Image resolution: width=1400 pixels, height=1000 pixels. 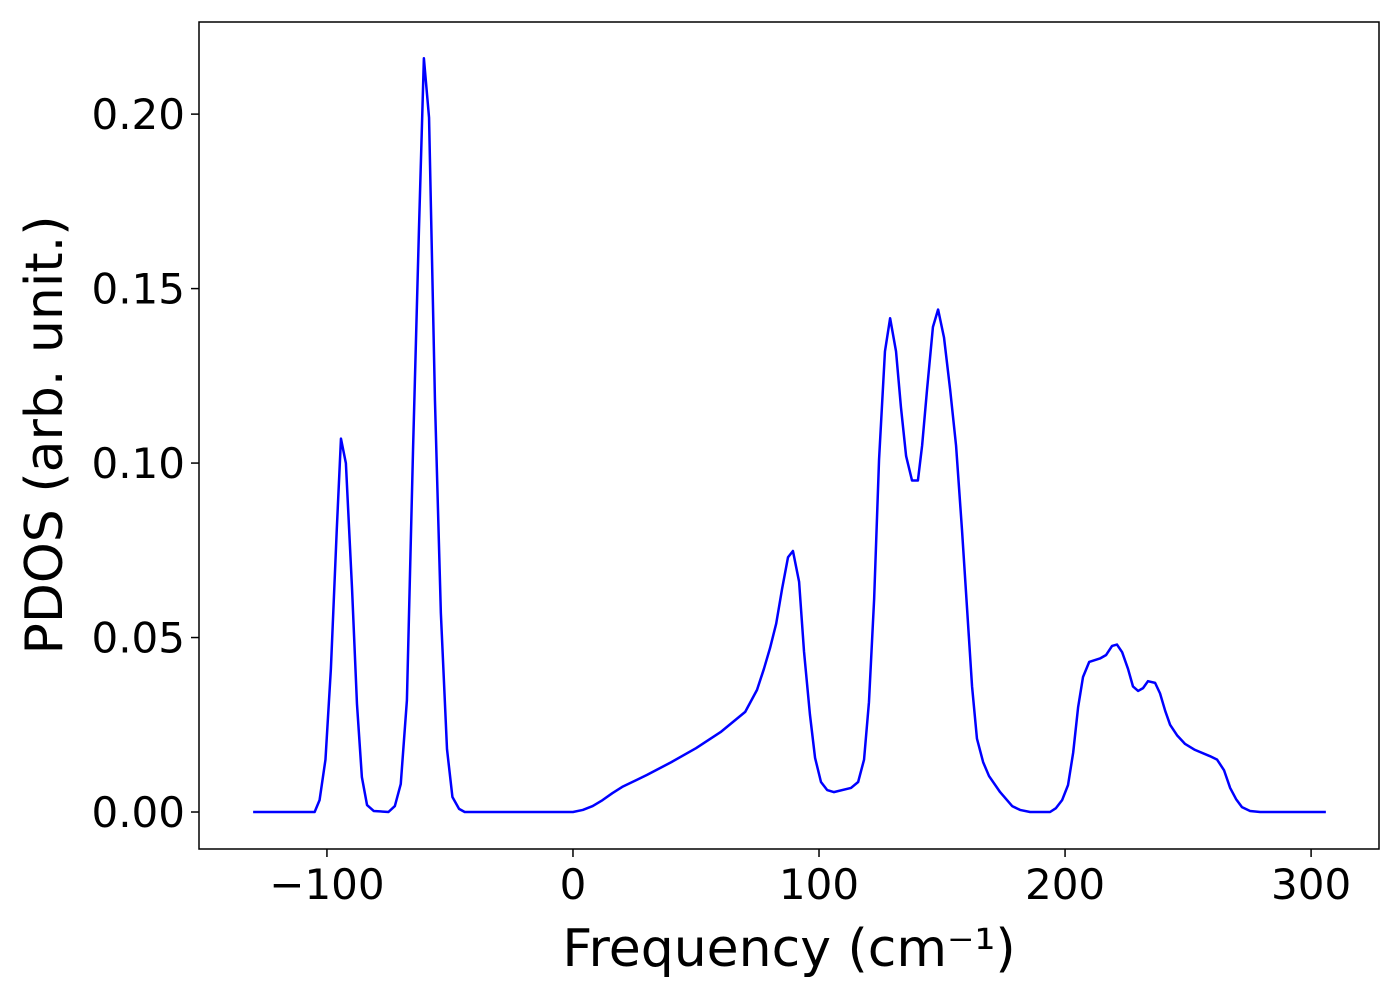 I want to click on y-tick-label: 0.15, so click(x=138, y=289).